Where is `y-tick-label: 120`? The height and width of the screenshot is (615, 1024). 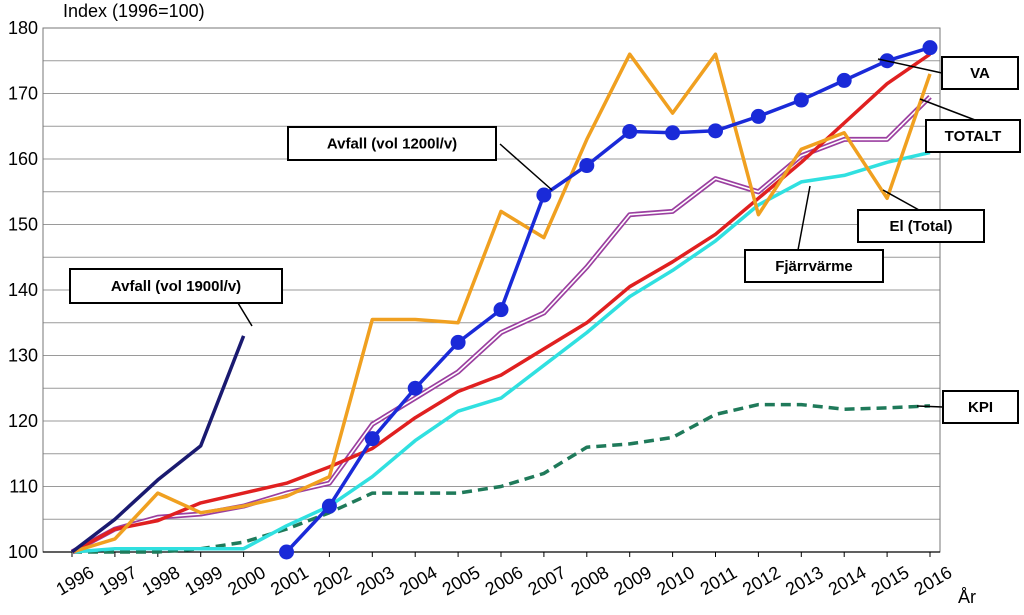 y-tick-label: 120 is located at coordinates (23, 421).